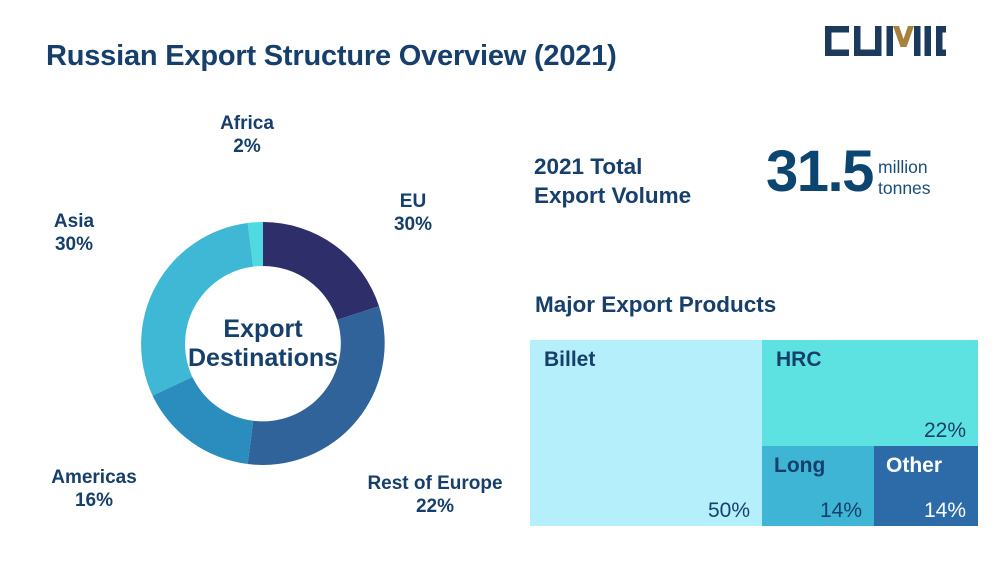 The image size is (1000, 563). Describe the element at coordinates (870, 393) in the screenshot. I see `treemap-tile-hrc: HRC 22%` at that location.